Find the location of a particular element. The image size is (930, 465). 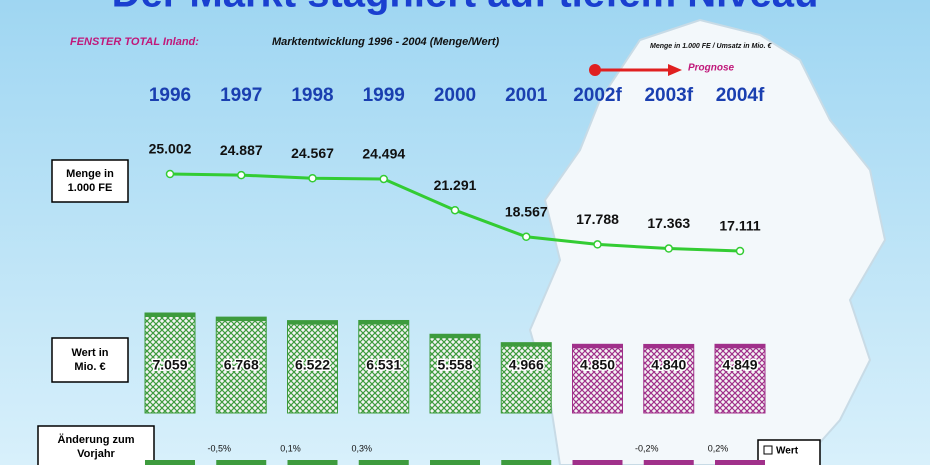

data-label: 6.522 is located at coordinates (312, 365).